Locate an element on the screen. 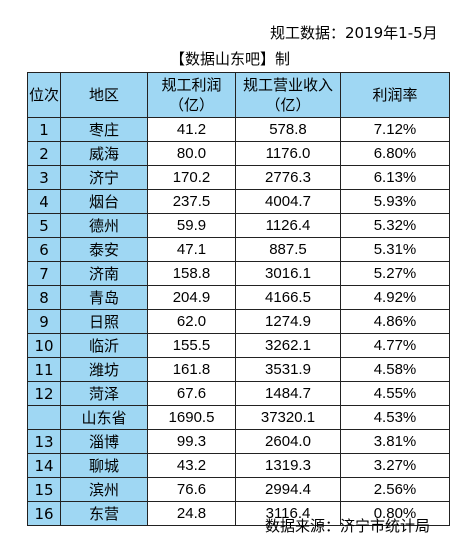 This screenshot has width=476, height=559. cell-rank: 3 is located at coordinates (44, 177).